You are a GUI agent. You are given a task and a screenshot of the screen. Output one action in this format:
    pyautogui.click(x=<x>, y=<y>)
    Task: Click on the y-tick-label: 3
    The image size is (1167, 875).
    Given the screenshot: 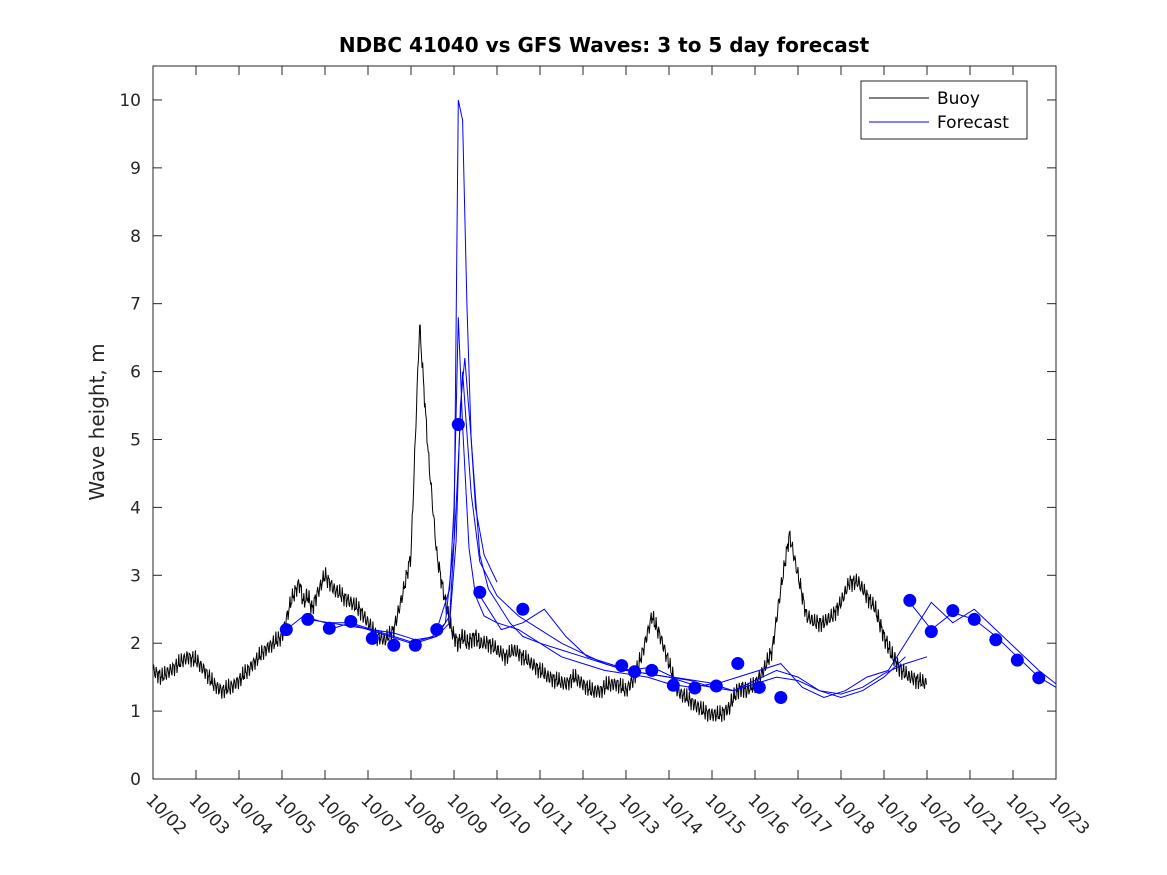 What is the action you would take?
    pyautogui.click(x=135, y=576)
    